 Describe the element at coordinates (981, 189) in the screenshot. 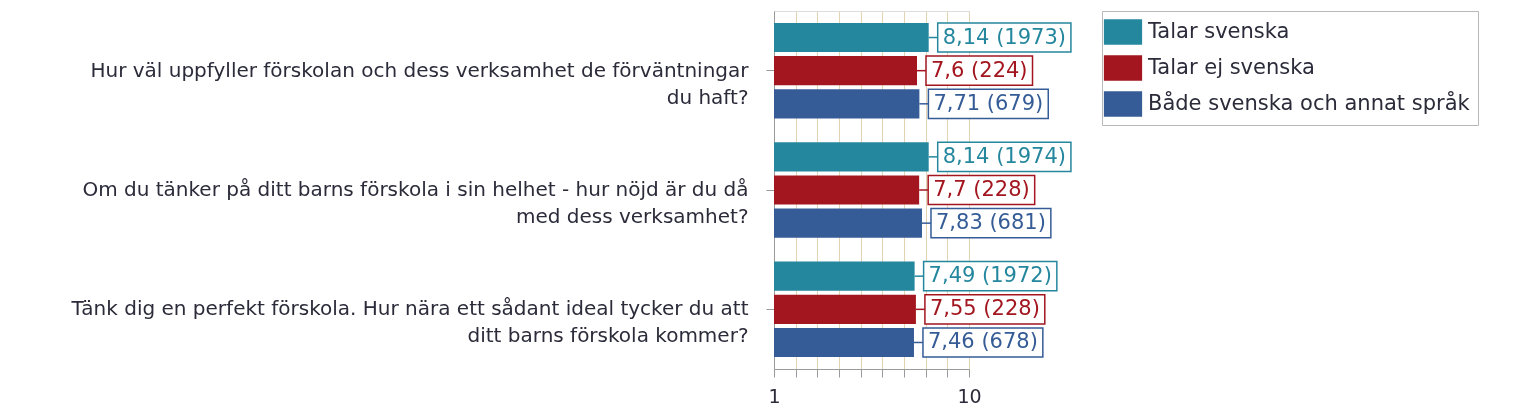

I see `data-label: 7,7 (228)` at that location.